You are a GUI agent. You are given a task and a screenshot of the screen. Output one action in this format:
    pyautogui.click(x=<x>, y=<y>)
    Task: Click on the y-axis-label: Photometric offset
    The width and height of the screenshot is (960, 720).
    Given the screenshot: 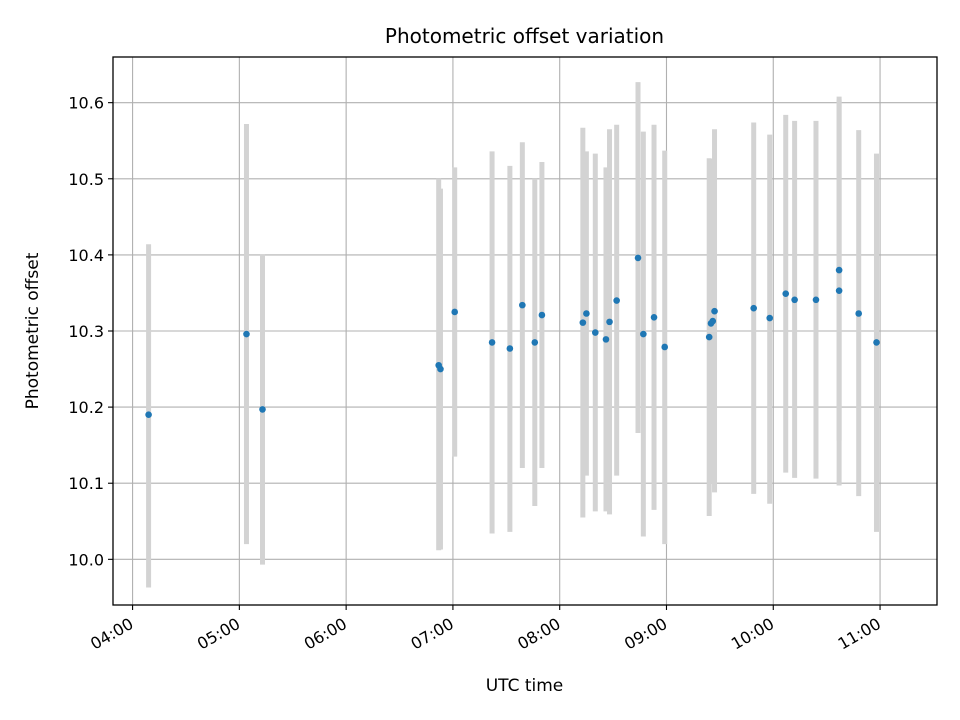 What is the action you would take?
    pyautogui.click(x=33, y=330)
    